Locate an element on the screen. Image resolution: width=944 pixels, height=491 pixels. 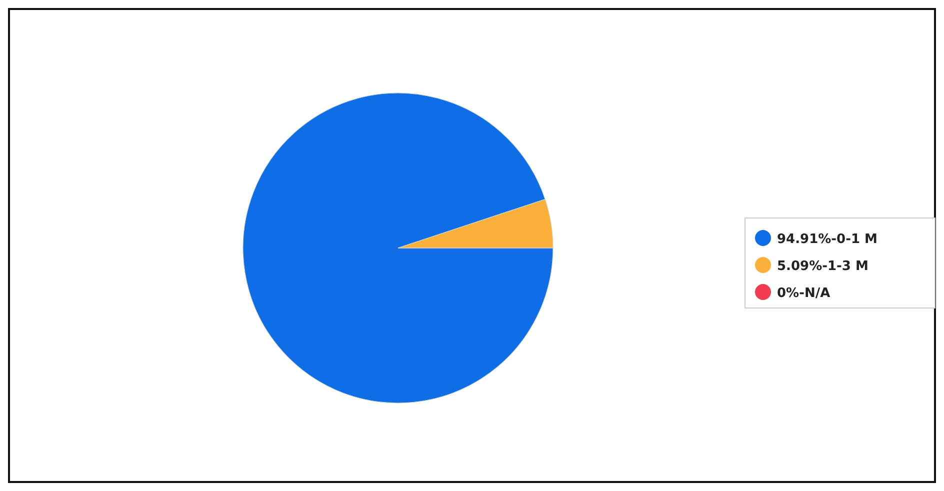
legend-label: 0%-N/A is located at coordinates (803, 293).